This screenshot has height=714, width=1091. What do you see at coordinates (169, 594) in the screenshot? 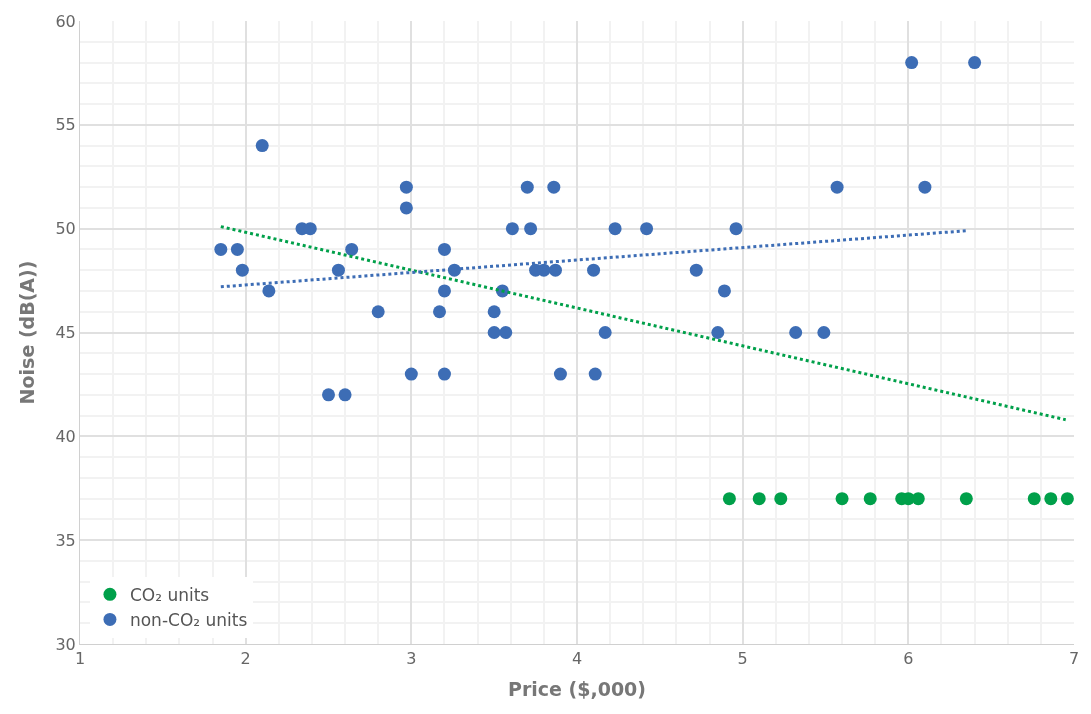
I see `legend-label: CO₂ units` at bounding box center [169, 594].